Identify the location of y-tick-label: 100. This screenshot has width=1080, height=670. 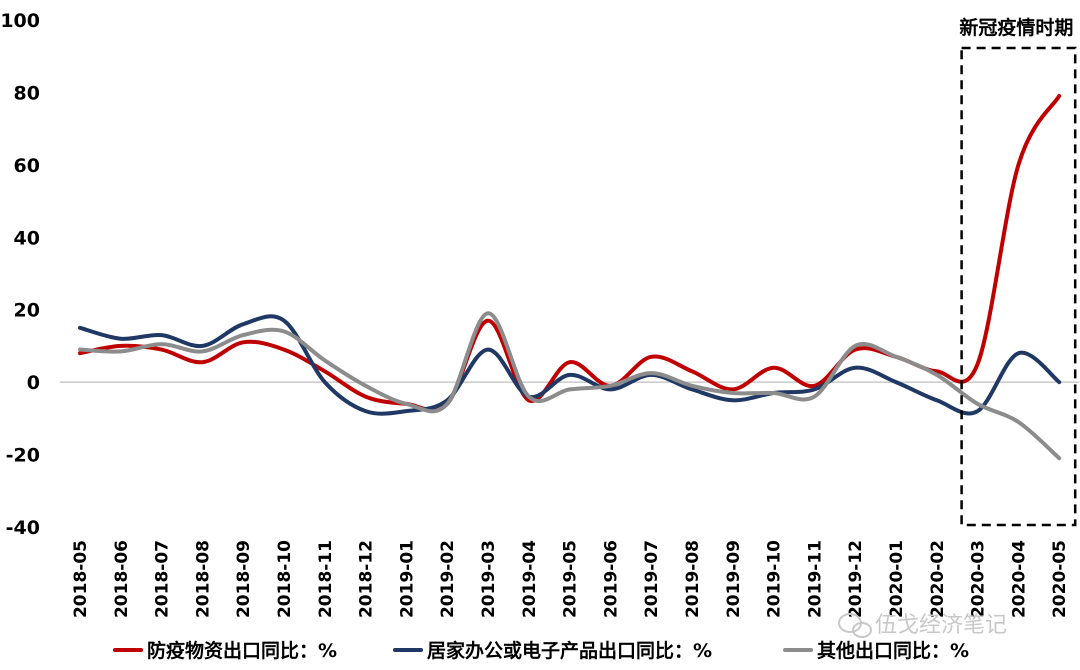
(20, 21).